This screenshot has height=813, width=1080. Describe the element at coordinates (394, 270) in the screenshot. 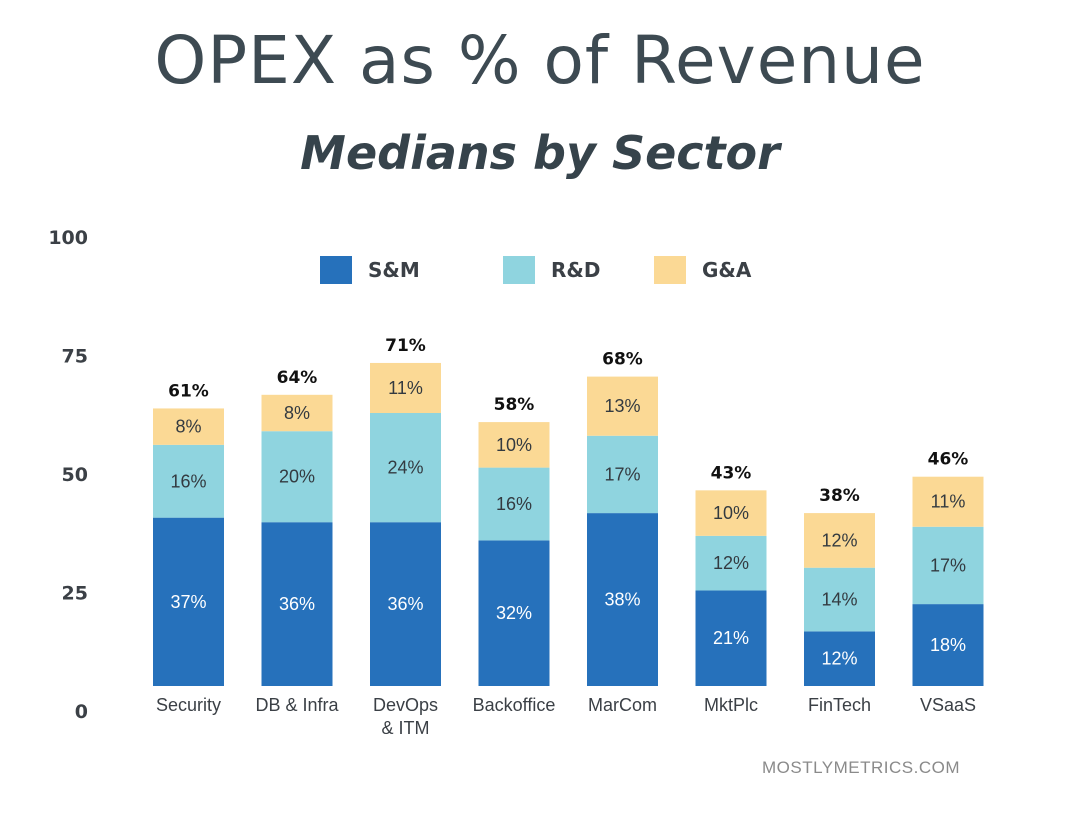

I see `legend-label: S&M` at that location.